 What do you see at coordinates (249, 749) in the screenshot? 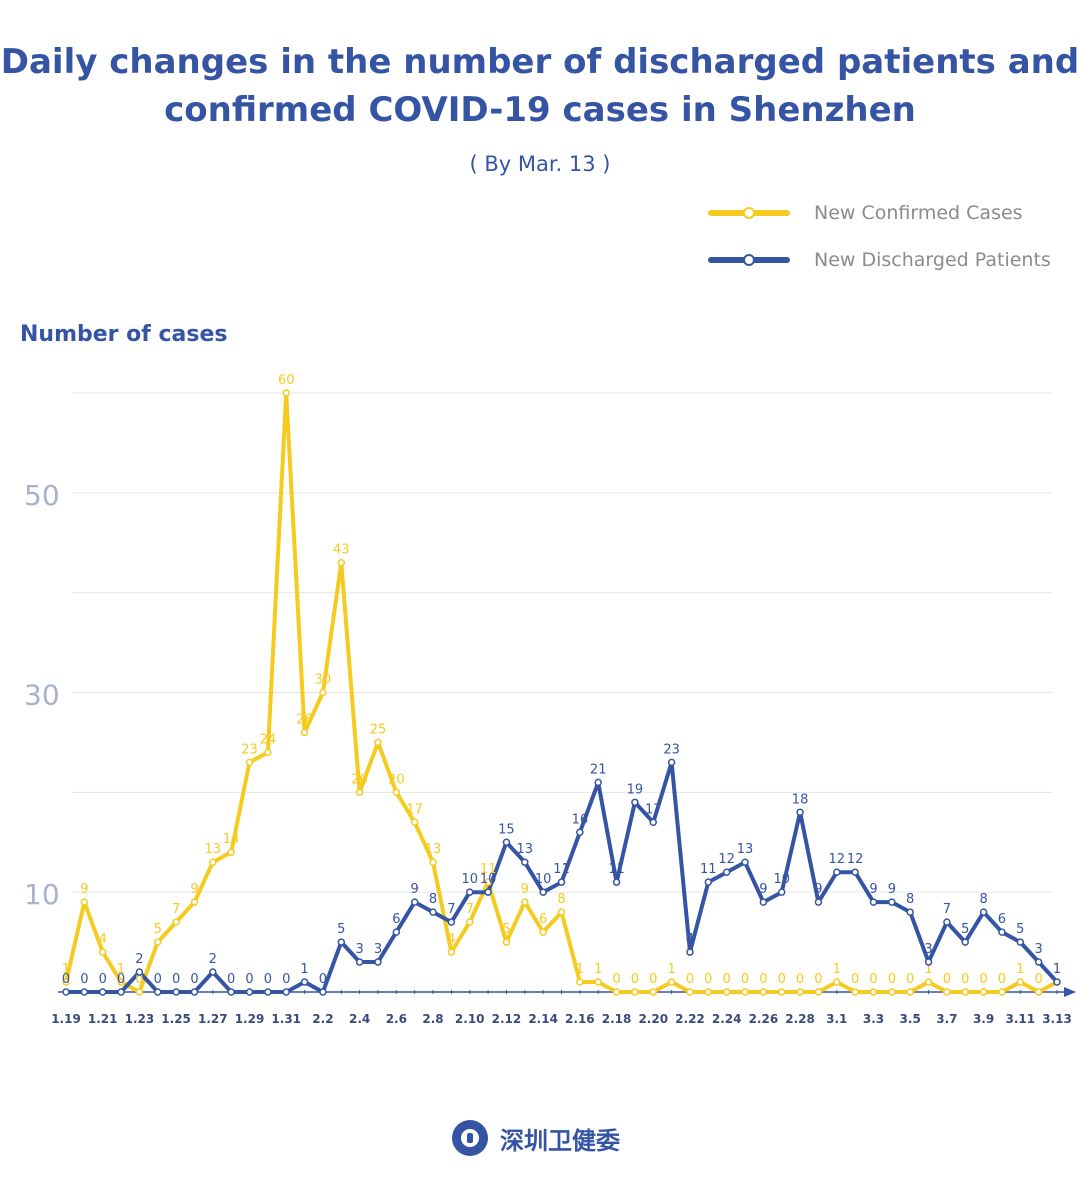
I see `data-label-confirmed: 23` at bounding box center [249, 749].